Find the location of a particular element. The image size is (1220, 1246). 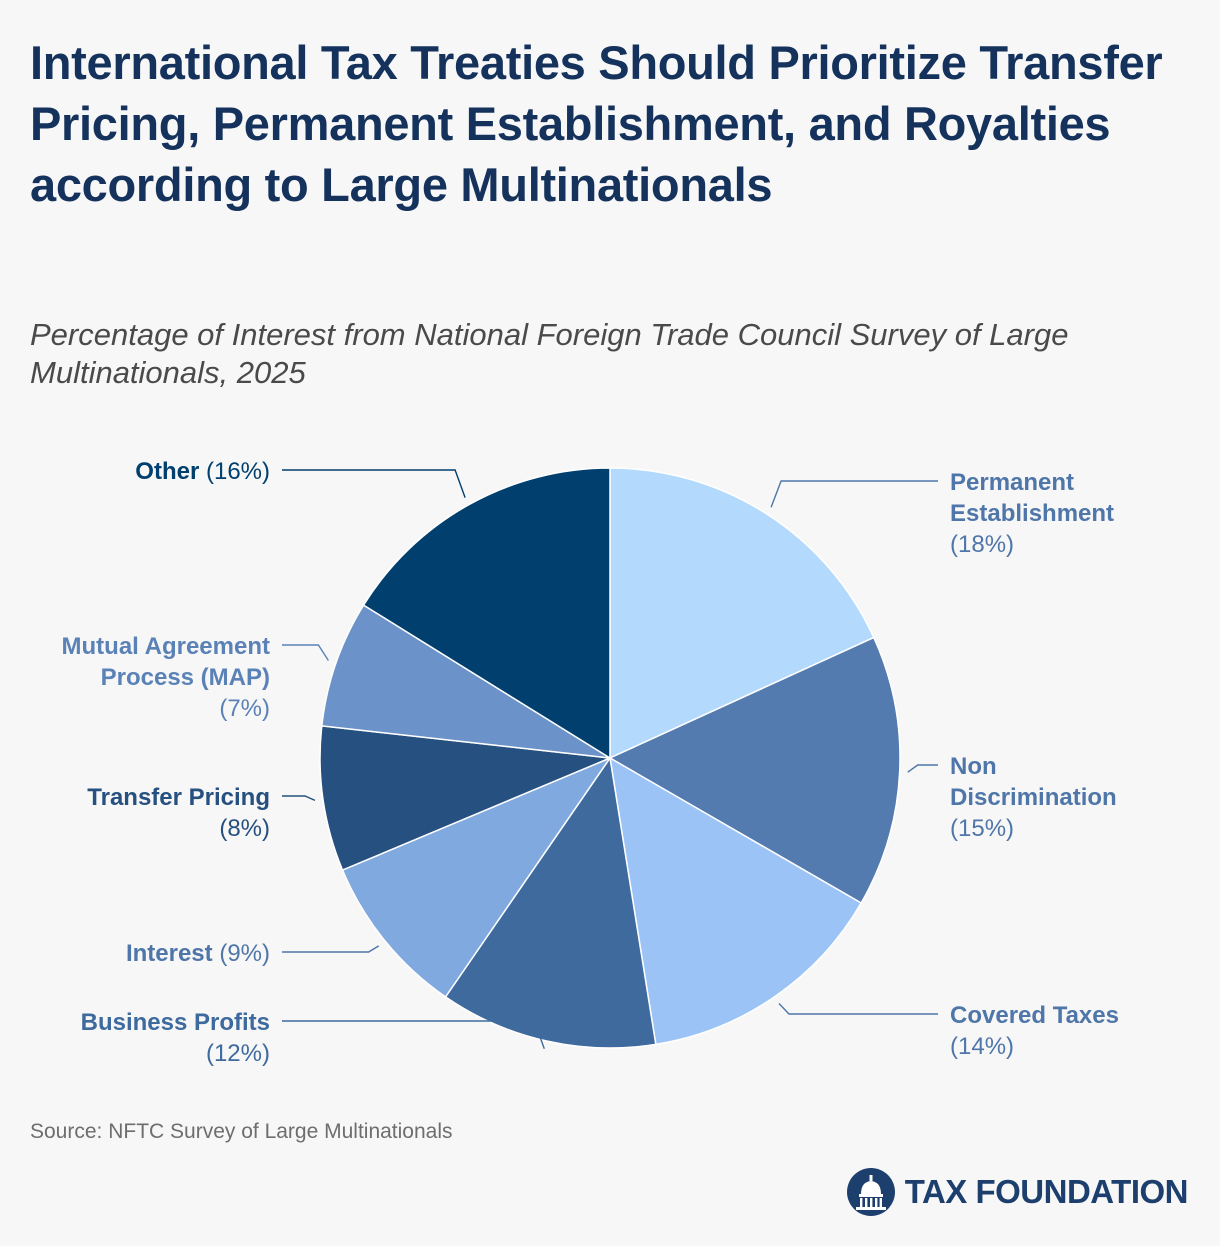

leader-line-business-profits is located at coordinates (413, 1034).